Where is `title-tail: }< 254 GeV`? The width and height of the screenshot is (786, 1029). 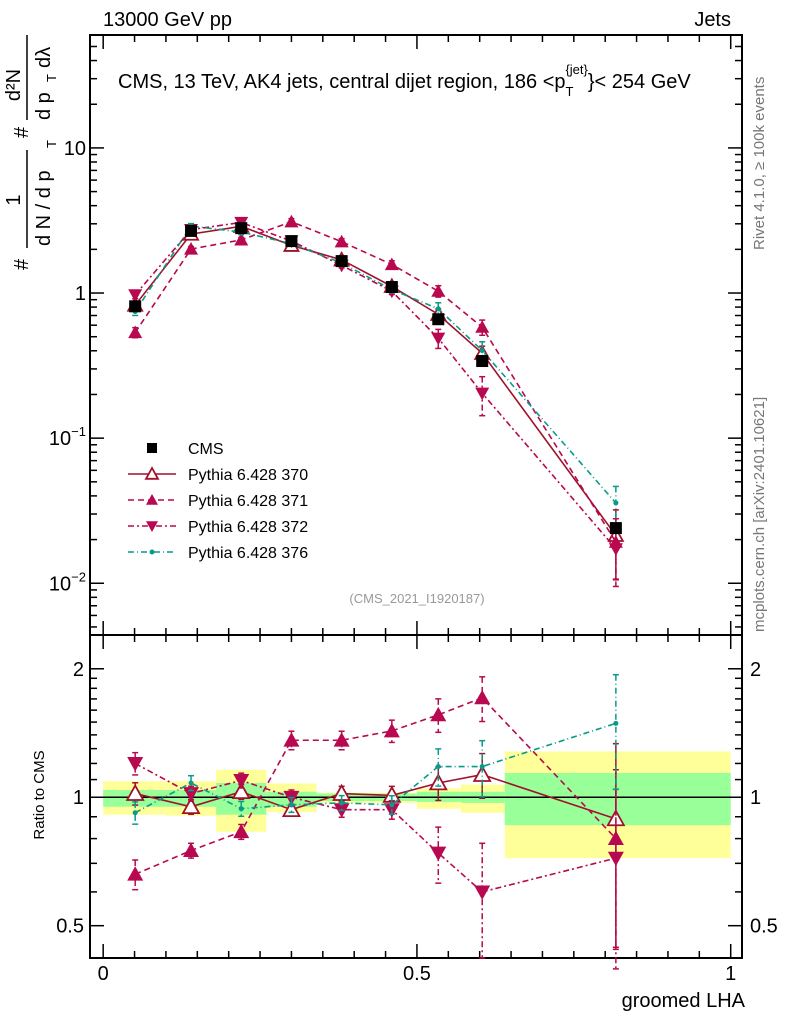
title-tail: }< 254 GeV is located at coordinates (640, 82).